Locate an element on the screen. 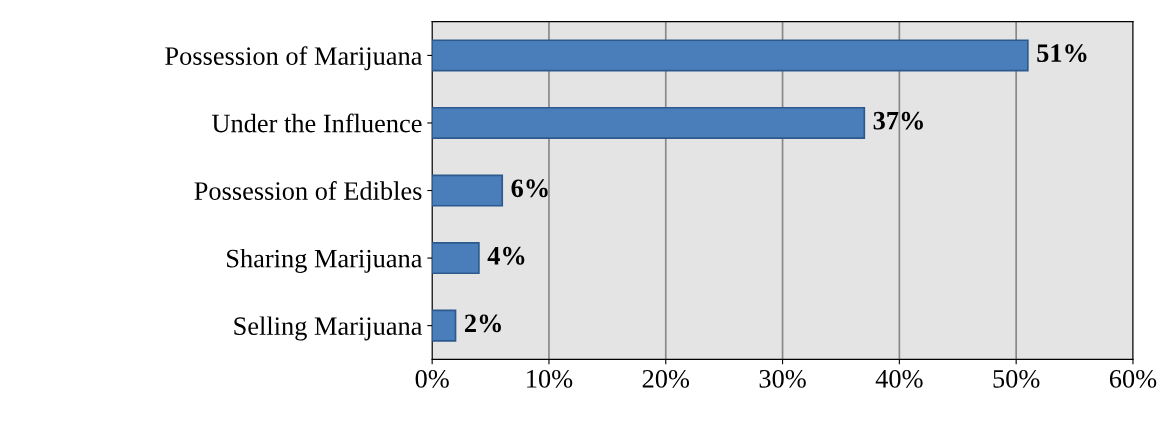 The height and width of the screenshot is (433, 1168). x-tick-label: 0% is located at coordinates (432, 378).